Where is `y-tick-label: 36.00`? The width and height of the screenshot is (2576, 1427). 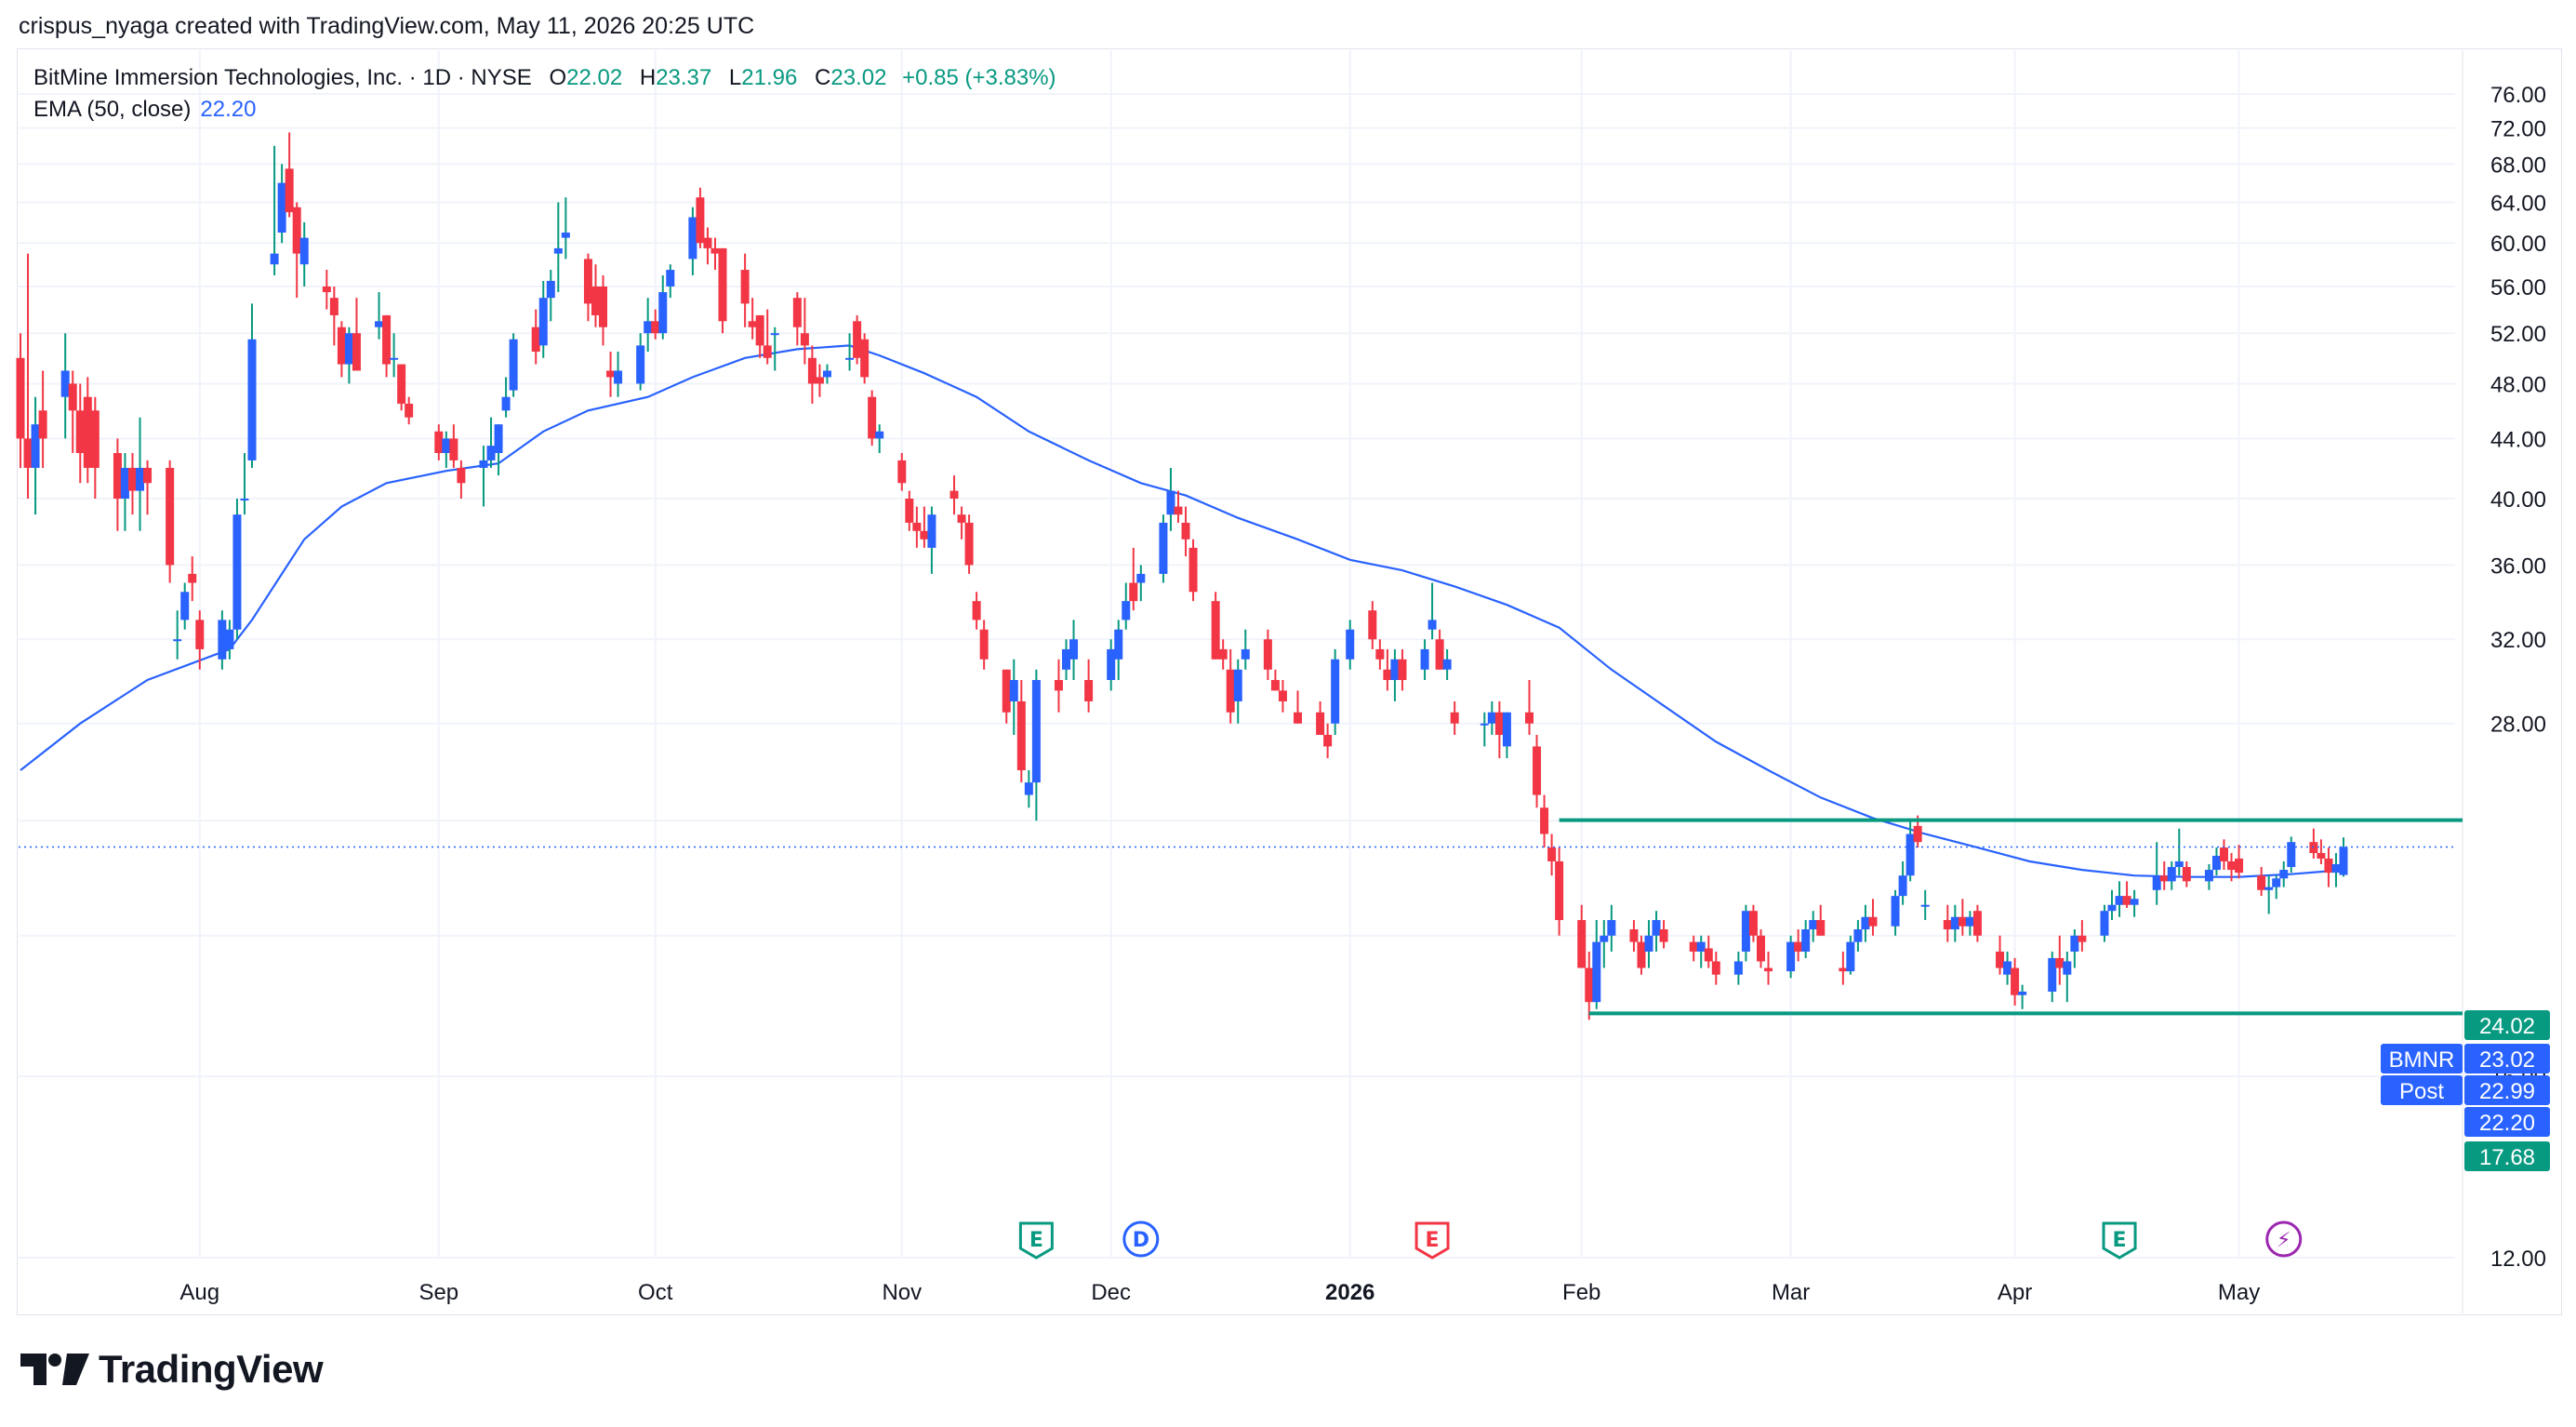 y-tick-label: 36.00 is located at coordinates (2518, 566).